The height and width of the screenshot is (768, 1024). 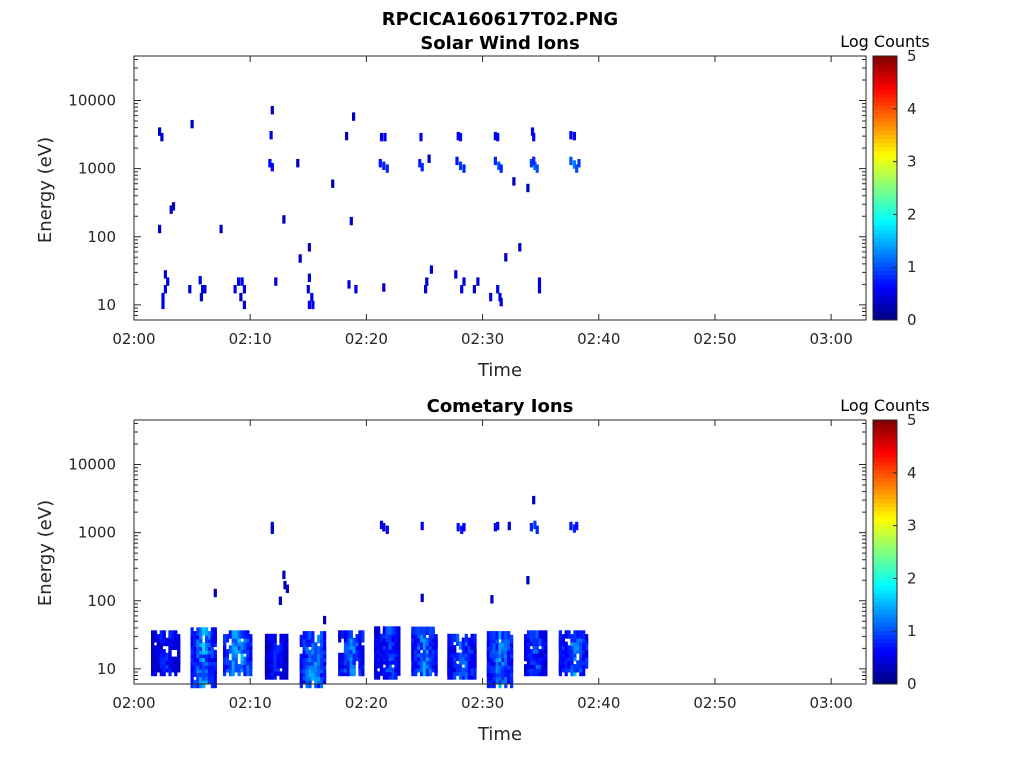 I want to click on y-axis-label-cometary: Energy (eV), so click(x=45, y=553).